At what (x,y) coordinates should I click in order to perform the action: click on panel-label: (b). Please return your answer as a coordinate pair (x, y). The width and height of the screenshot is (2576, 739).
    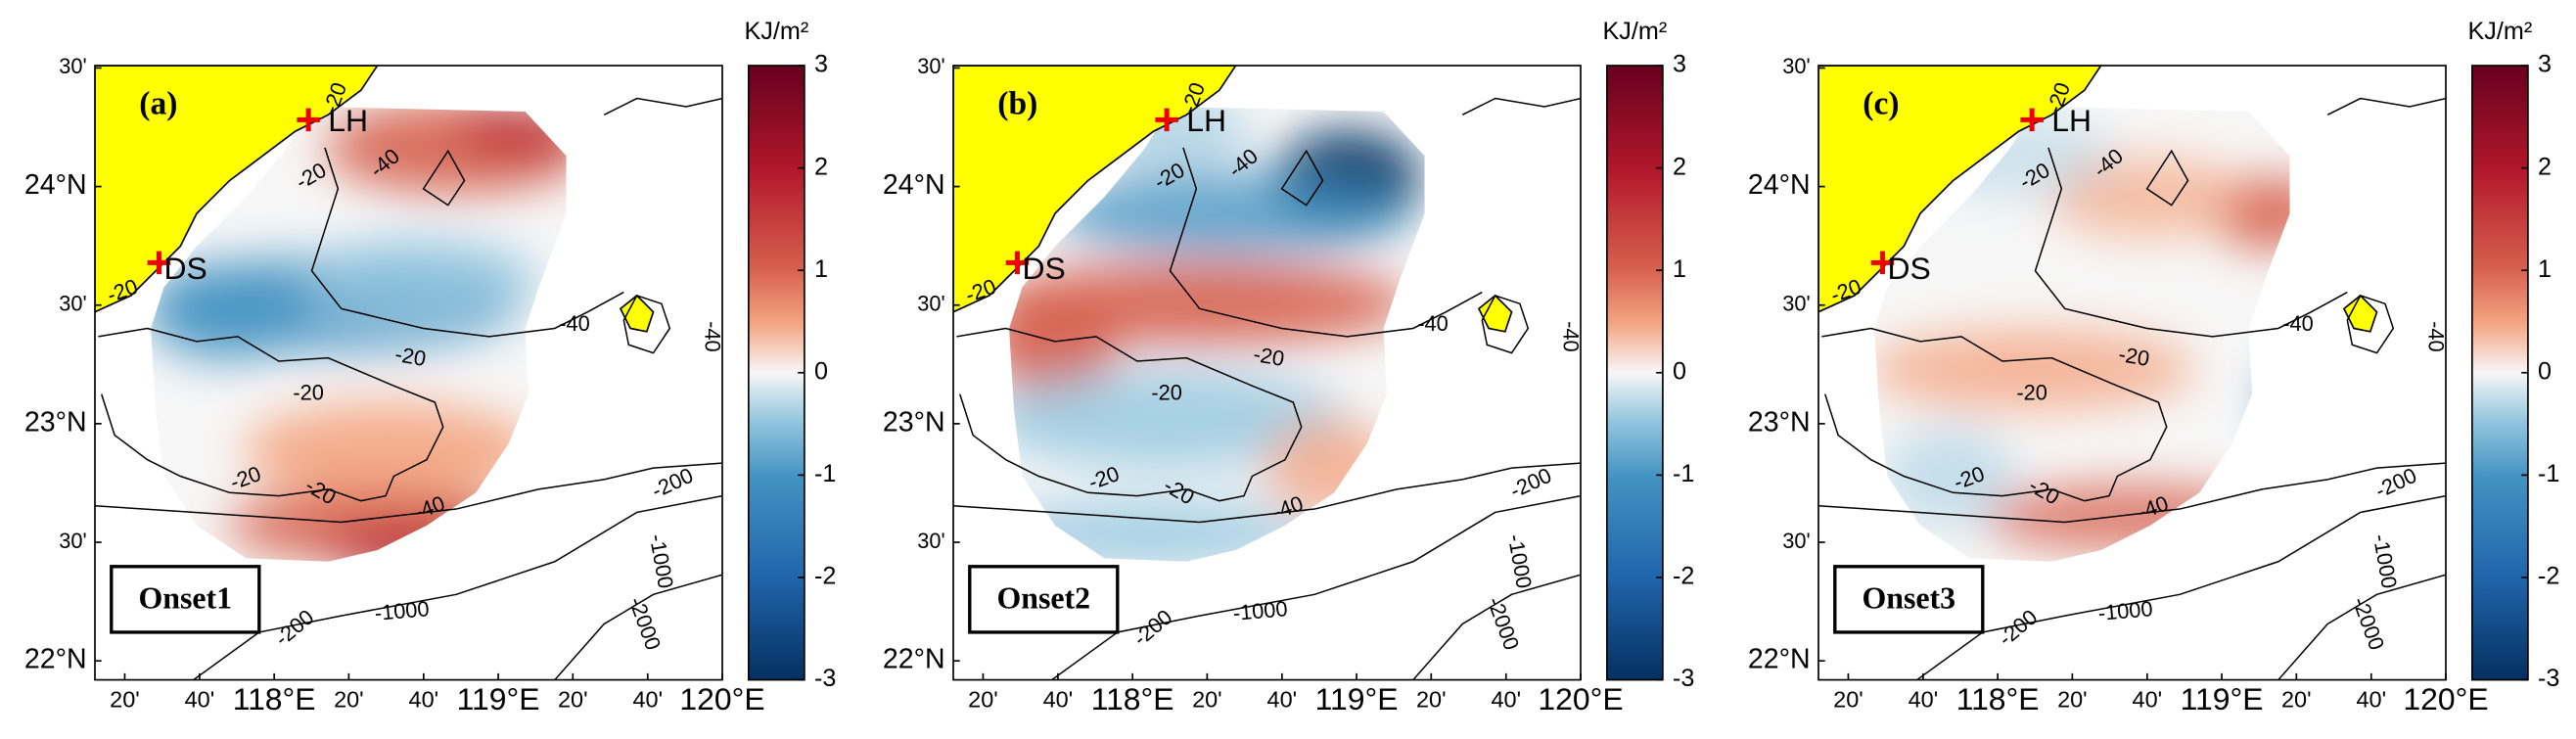
    Looking at the image, I should click on (1017, 104).